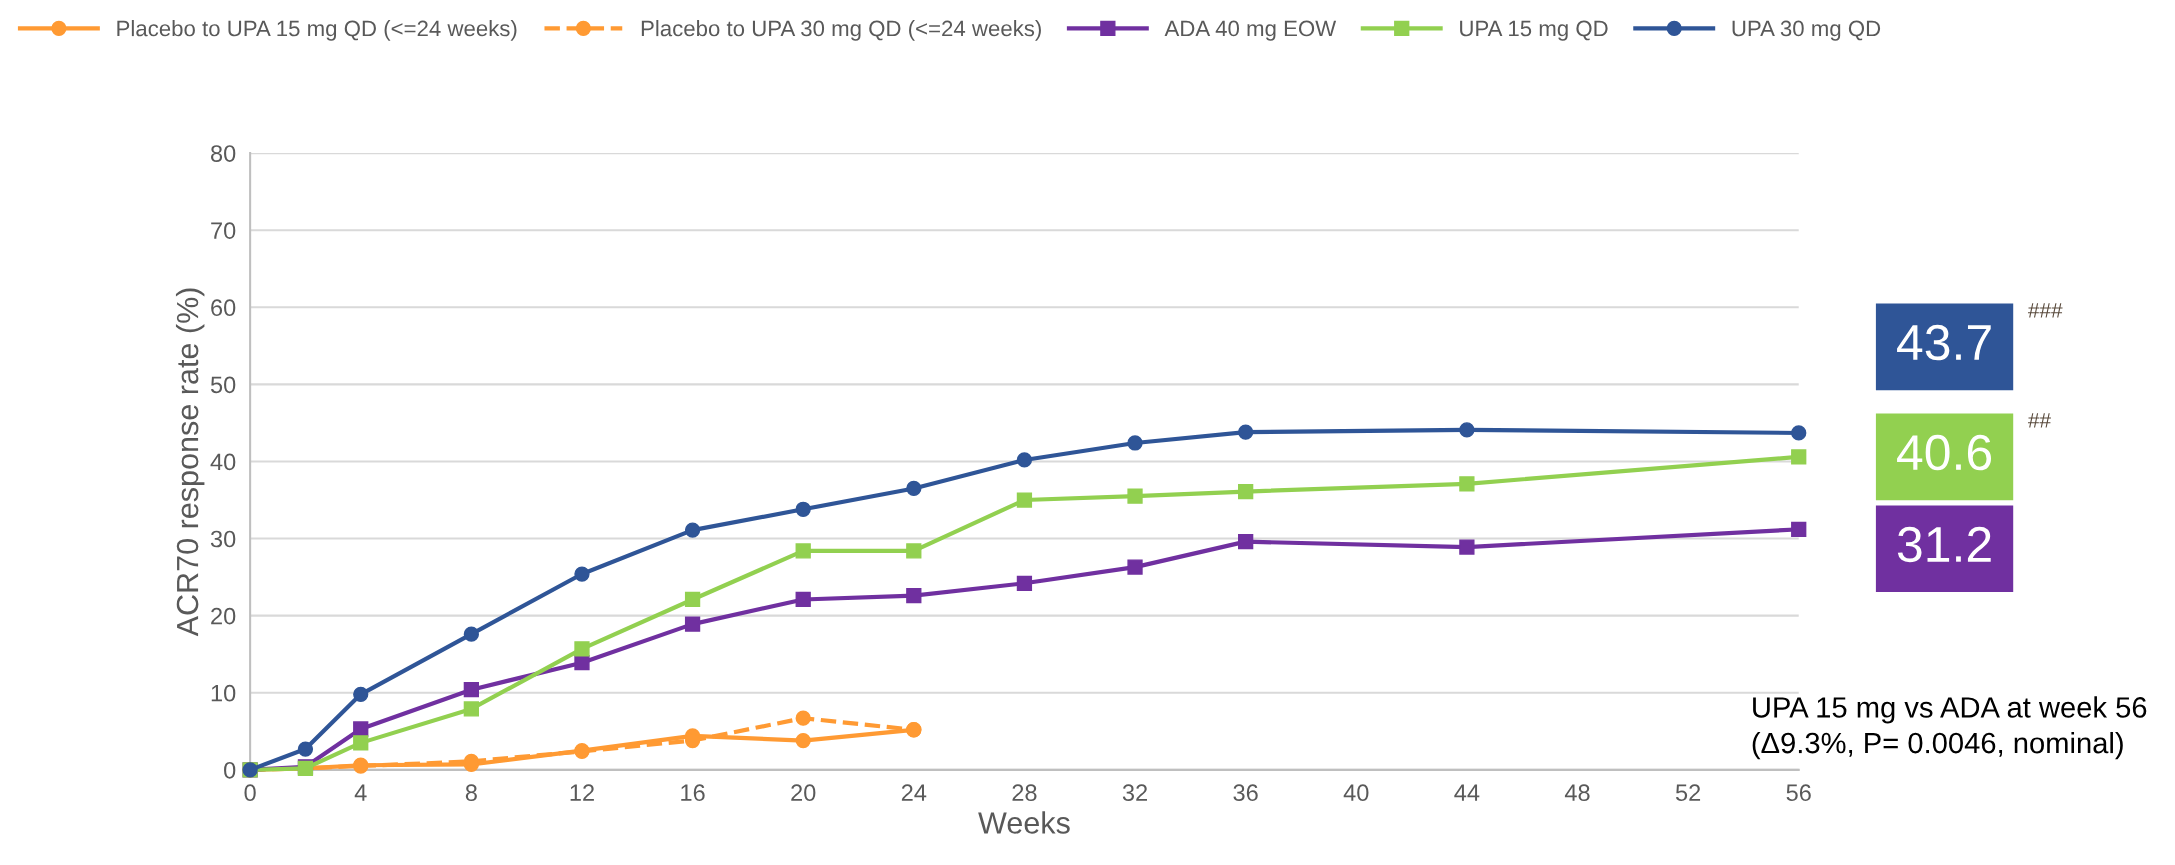  I want to click on x-tick-label: 20, so click(803, 793).